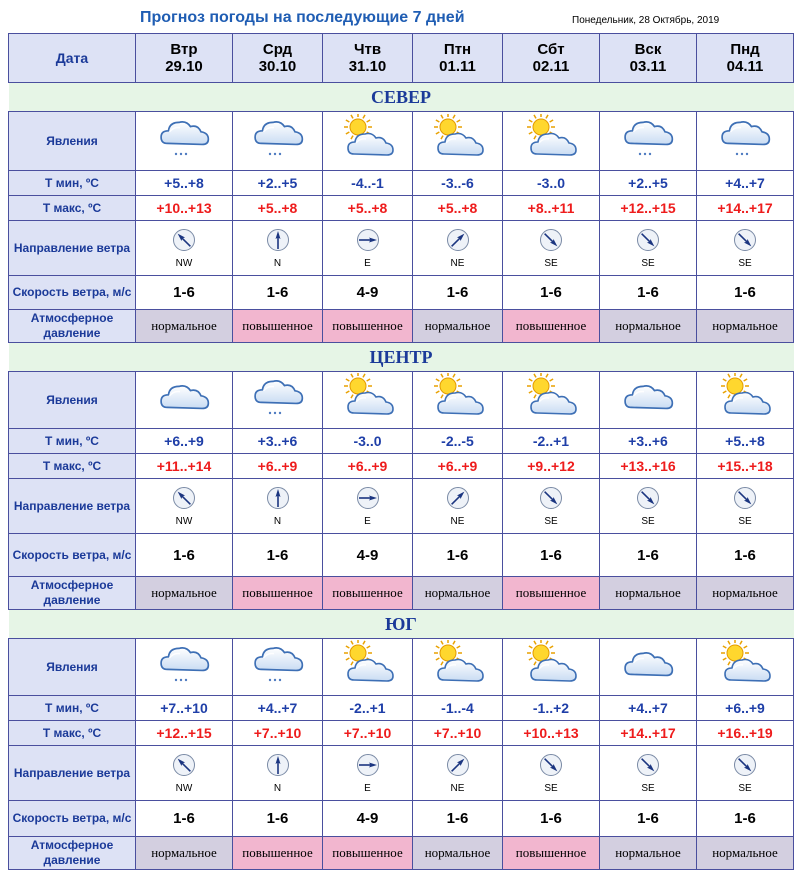 The image size is (800, 889). I want to click on day-date: 04.11, so click(745, 66).